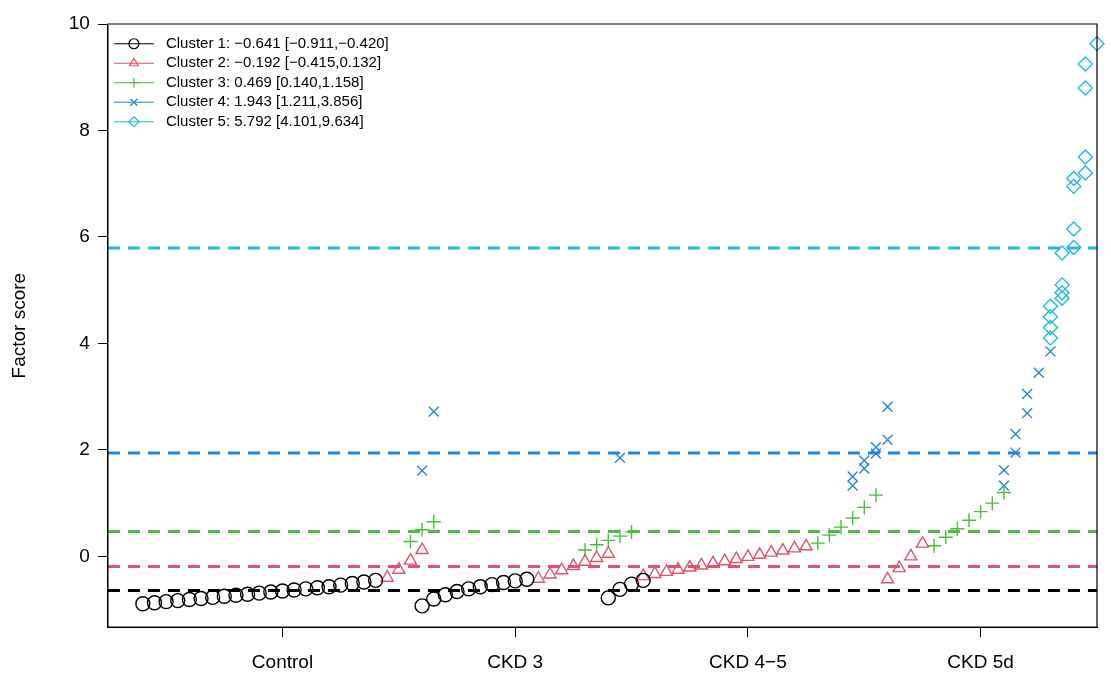 This screenshot has height=692, width=1111. What do you see at coordinates (84, 449) in the screenshot?
I see `y-tick-label: 2` at bounding box center [84, 449].